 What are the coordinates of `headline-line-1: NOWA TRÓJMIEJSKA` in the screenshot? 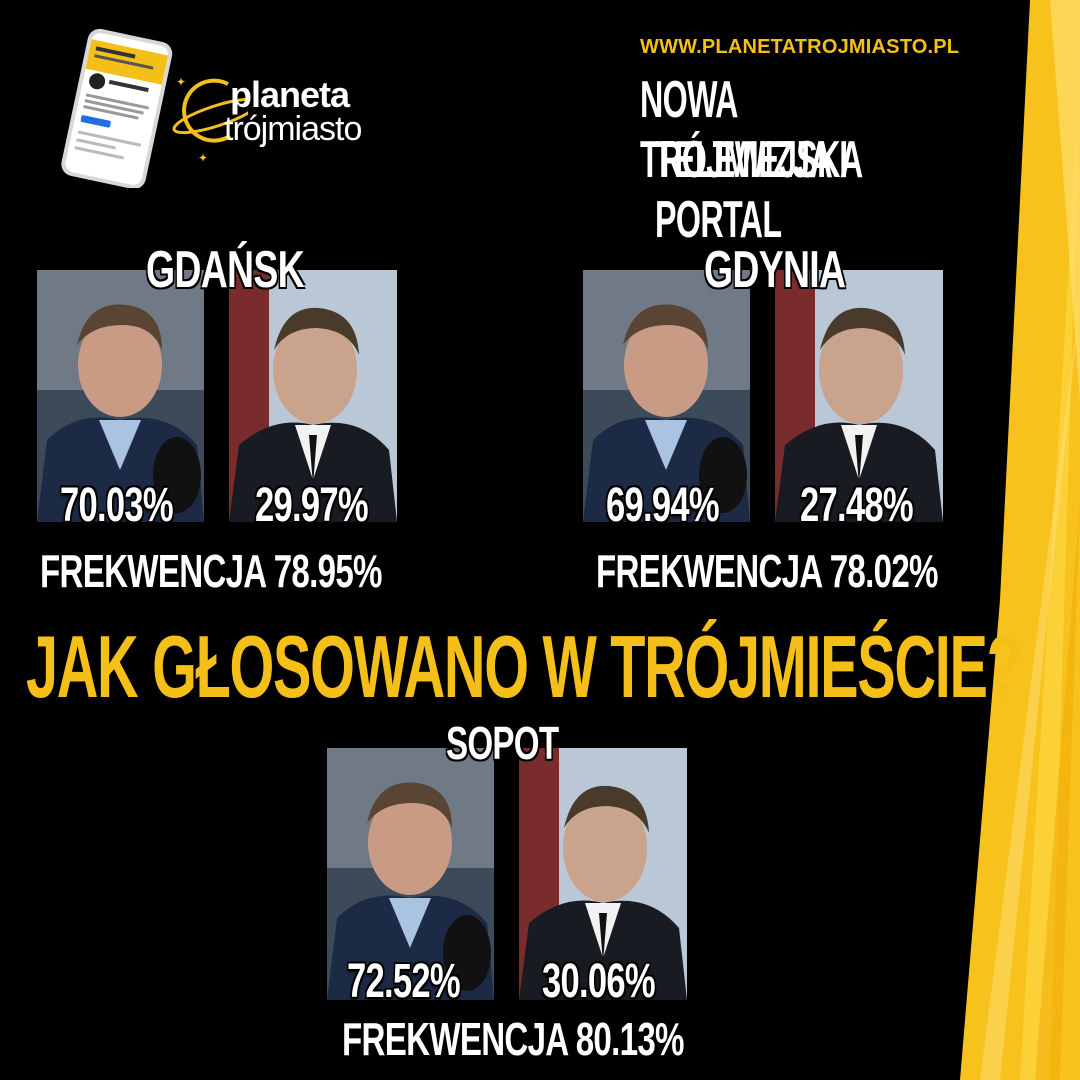 It's located at (751, 130).